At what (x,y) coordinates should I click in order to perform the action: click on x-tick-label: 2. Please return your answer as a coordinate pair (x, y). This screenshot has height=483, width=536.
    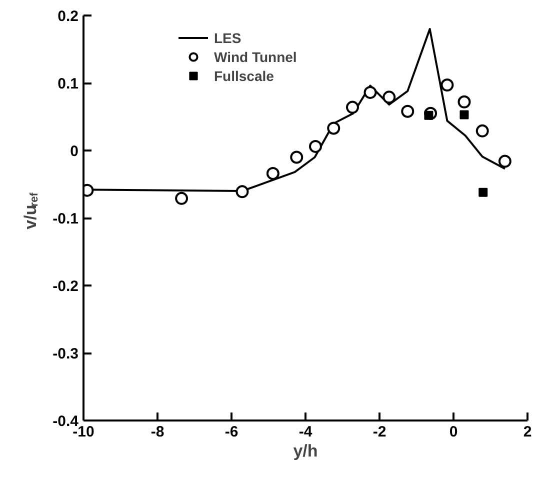
    Looking at the image, I should click on (527, 432).